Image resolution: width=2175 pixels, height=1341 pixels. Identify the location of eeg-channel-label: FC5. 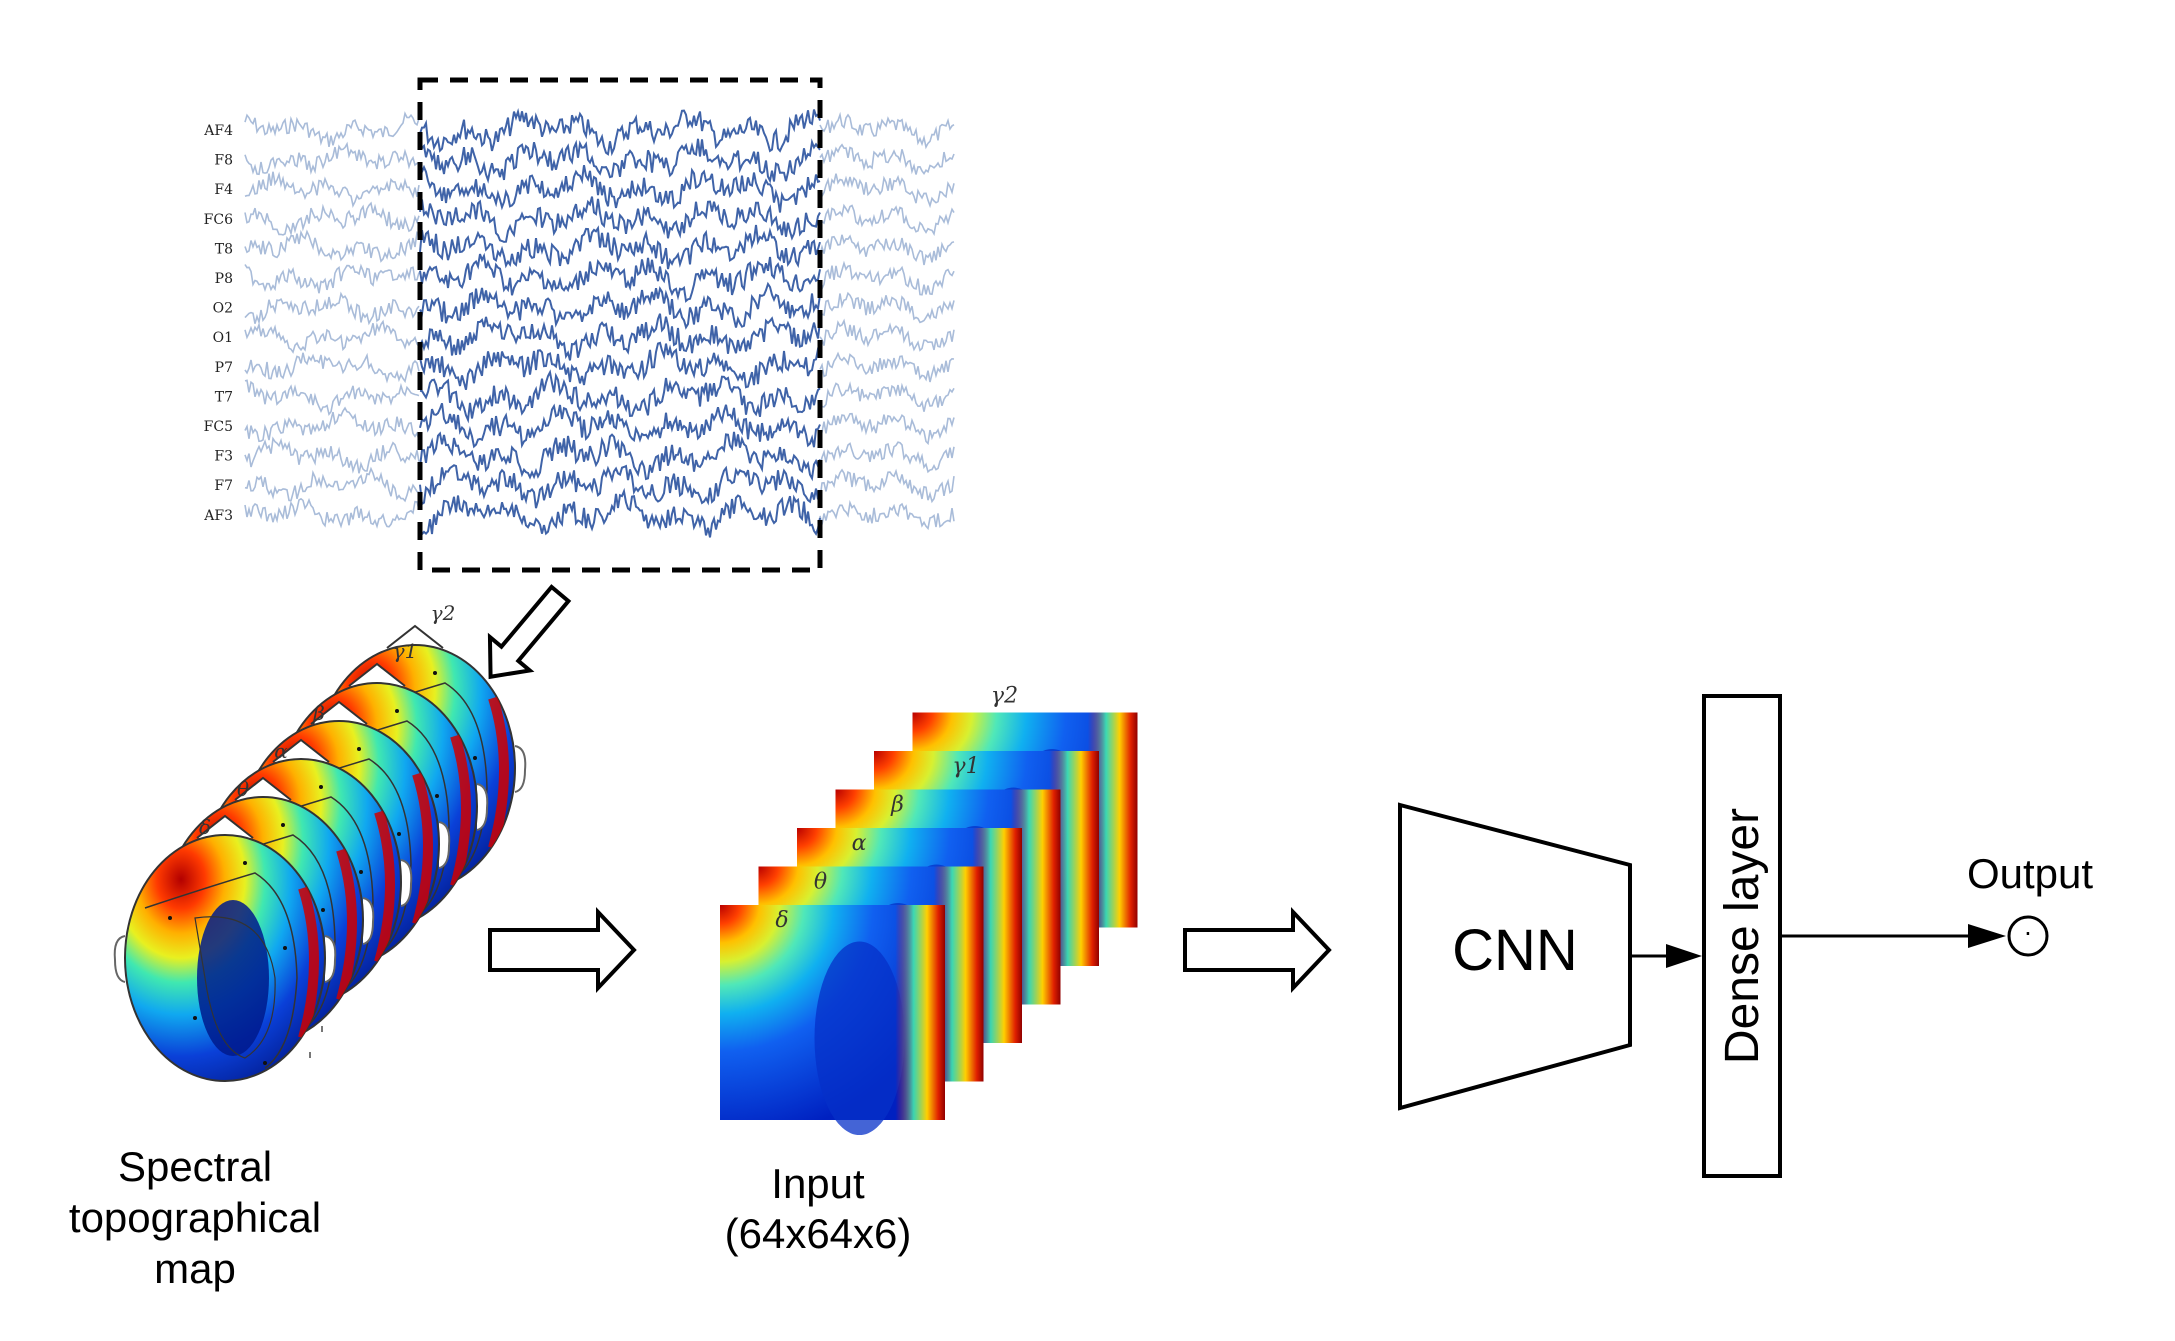
(218, 427).